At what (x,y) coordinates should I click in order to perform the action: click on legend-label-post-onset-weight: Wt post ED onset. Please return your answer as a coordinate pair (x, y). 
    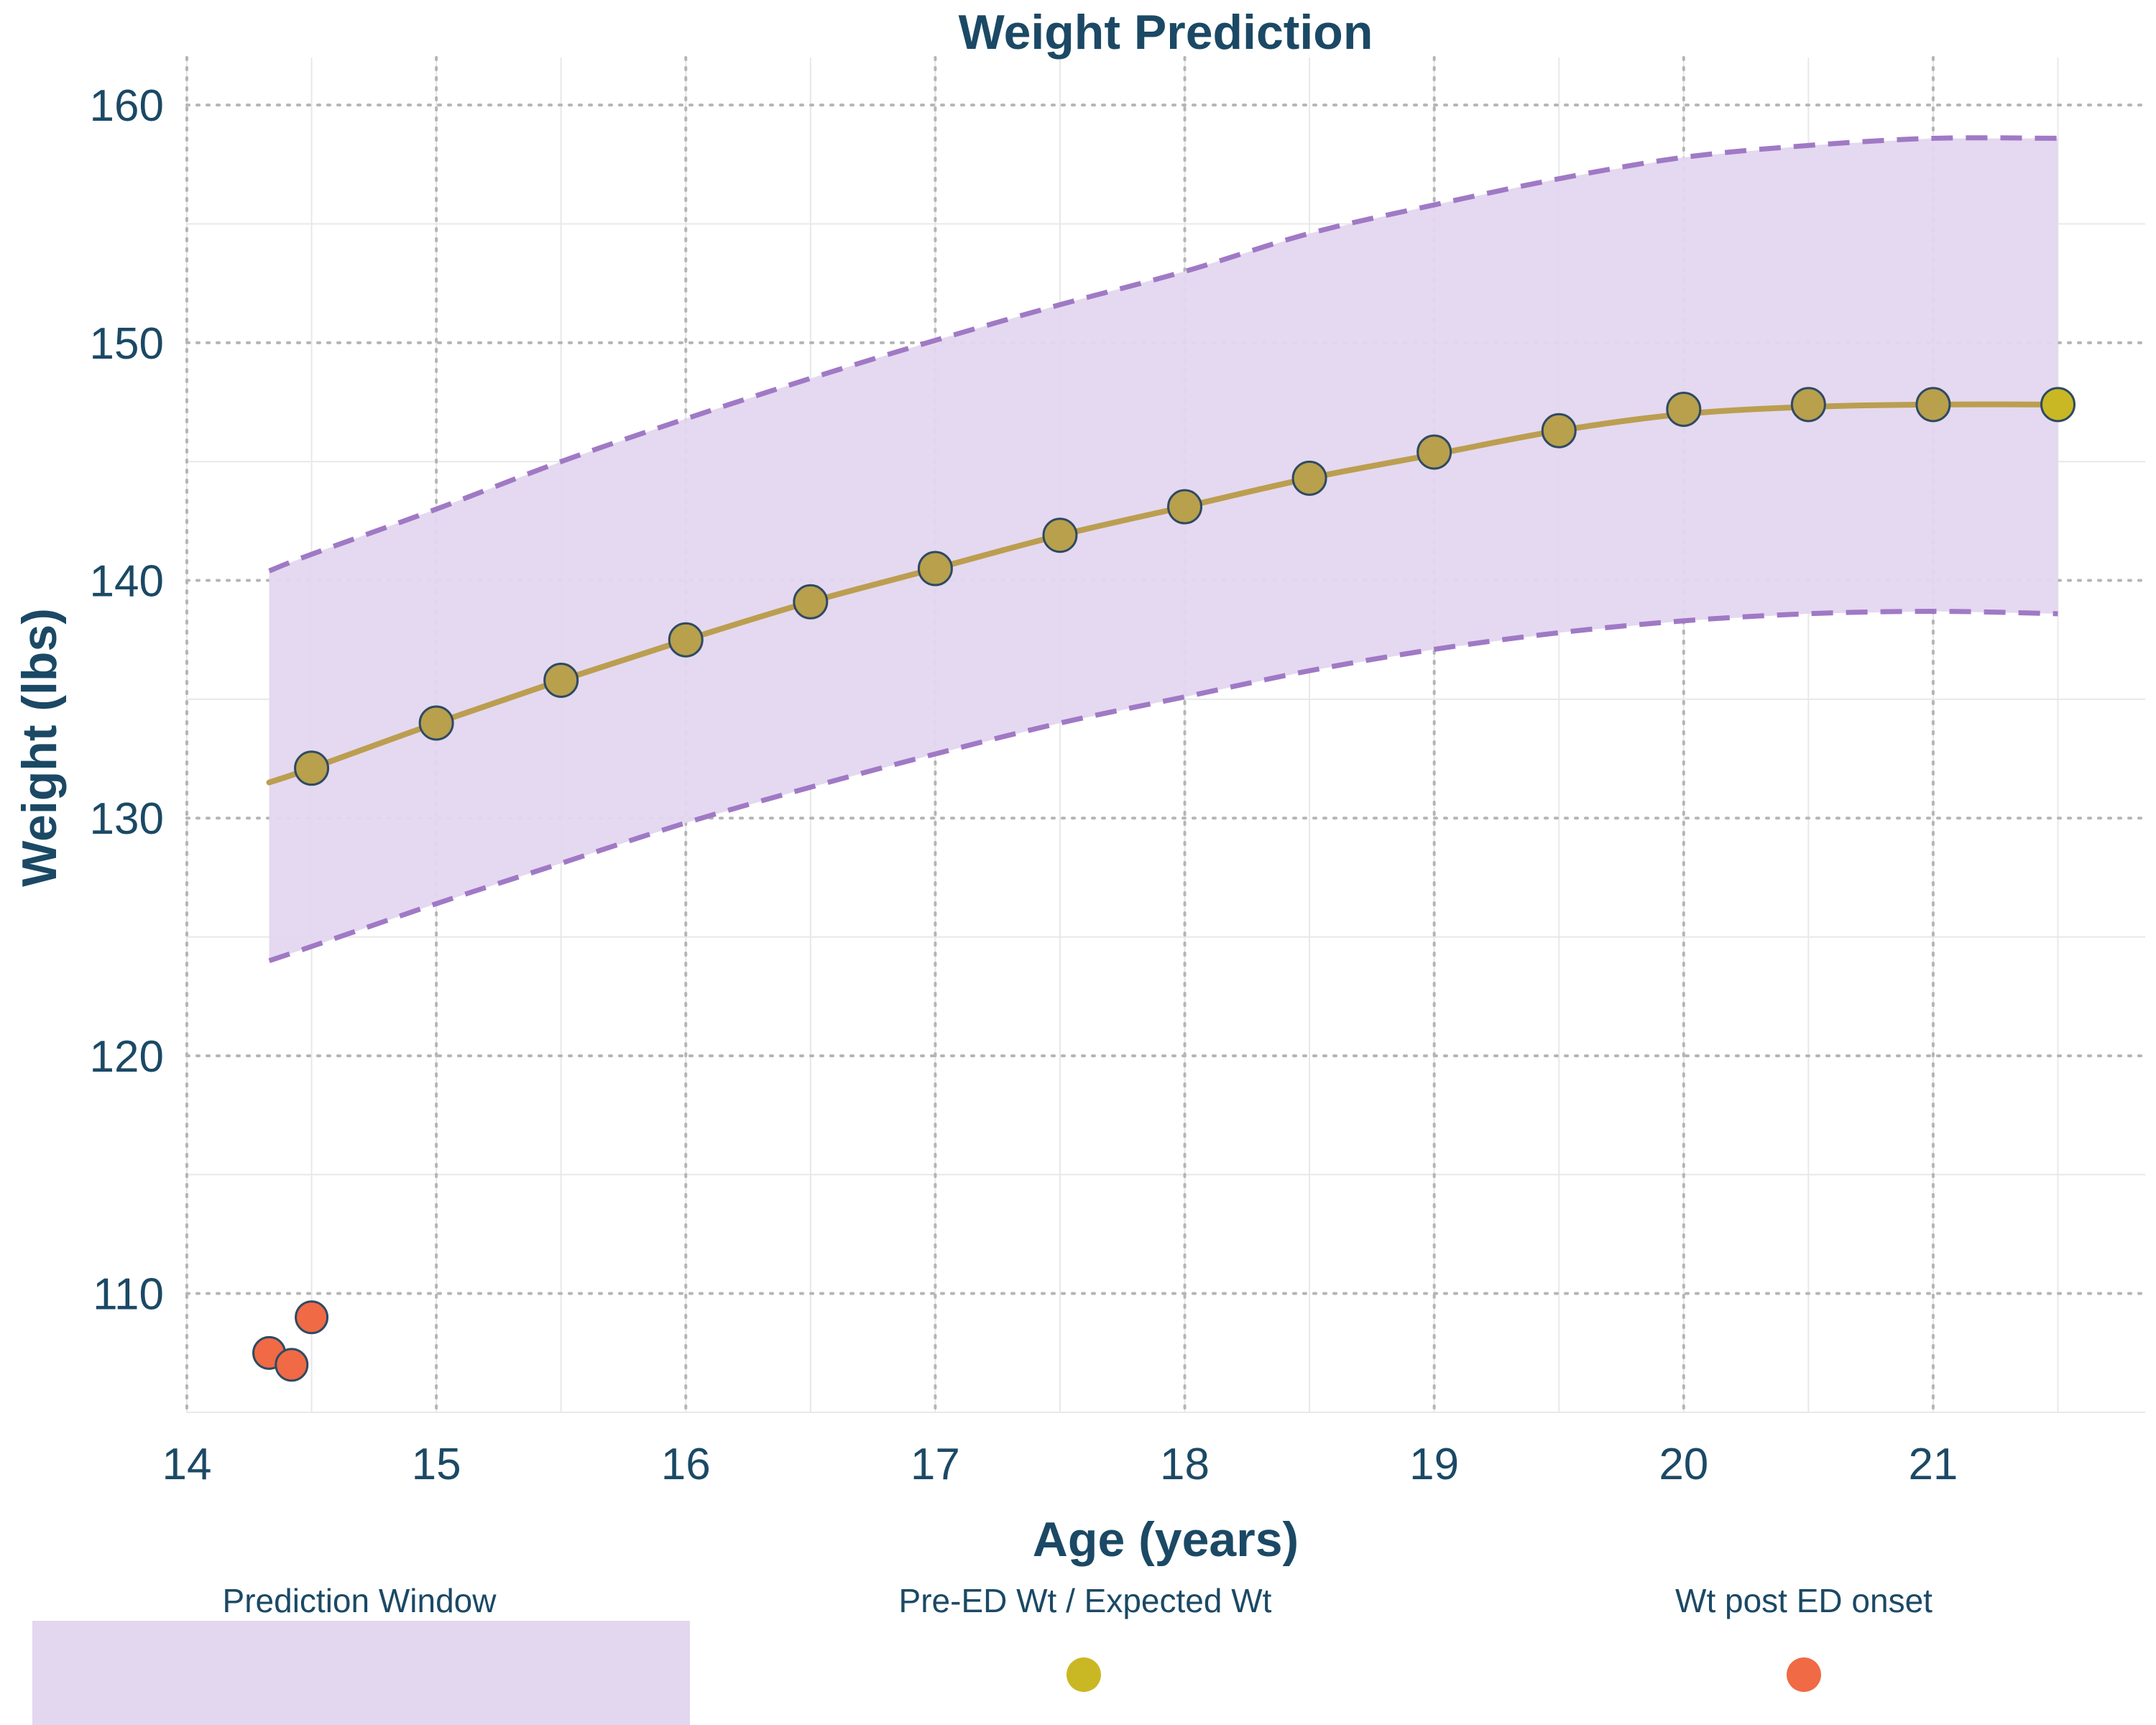
    Looking at the image, I should click on (1804, 1600).